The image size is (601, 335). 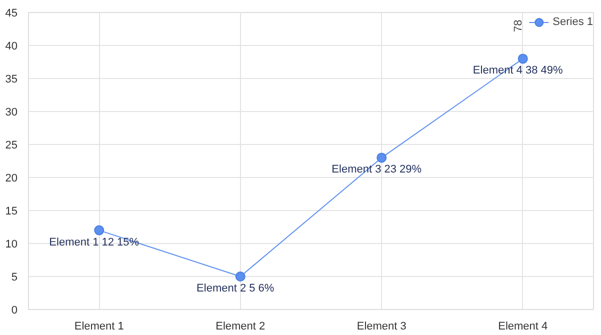 What do you see at coordinates (518, 25) in the screenshot?
I see `legend-title: 78` at bounding box center [518, 25].